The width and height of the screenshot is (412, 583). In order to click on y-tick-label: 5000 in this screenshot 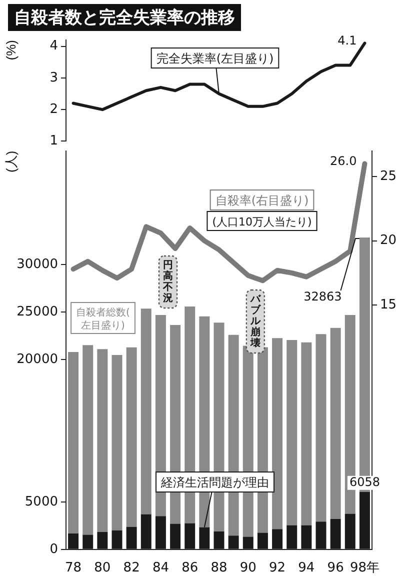, I will do `click(41, 502)`.